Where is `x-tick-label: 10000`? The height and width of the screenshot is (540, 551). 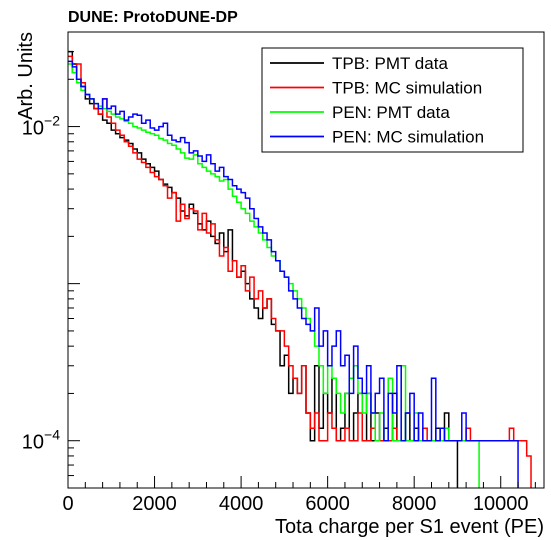 x-tick-label: 10000 is located at coordinates (501, 504).